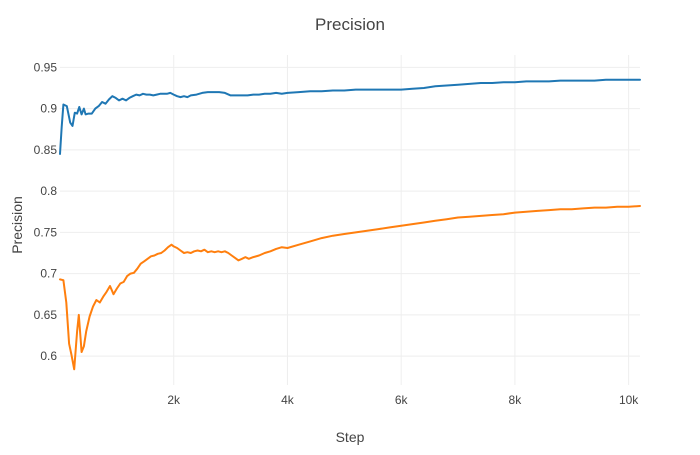 This screenshot has width=700, height=455. What do you see at coordinates (402, 400) in the screenshot?
I see `x-tick-label: 6k` at bounding box center [402, 400].